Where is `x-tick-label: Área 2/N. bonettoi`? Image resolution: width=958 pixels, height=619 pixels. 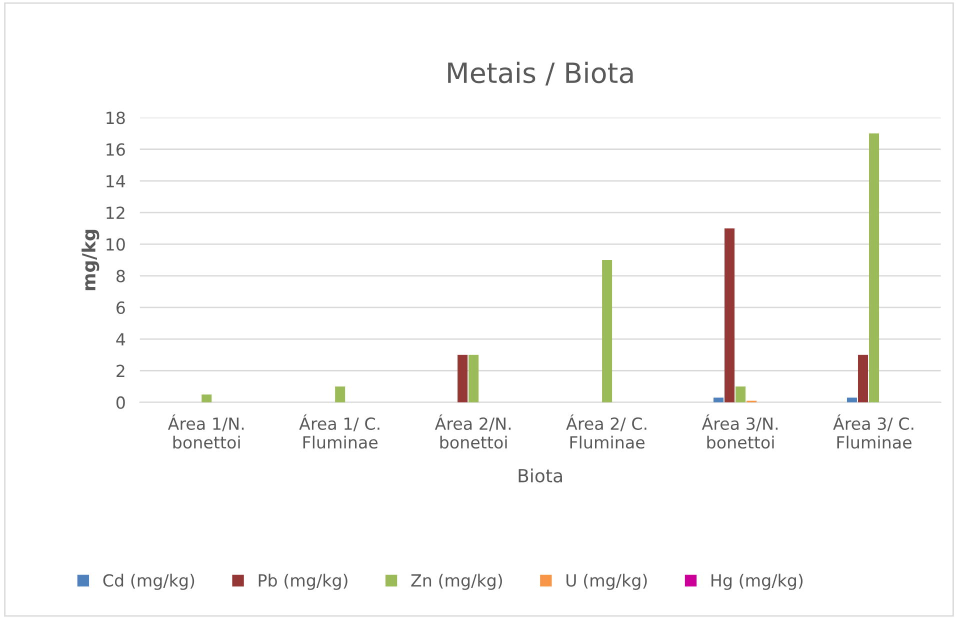 x-tick-label: Área 2/N. bonettoi is located at coordinates (472, 431).